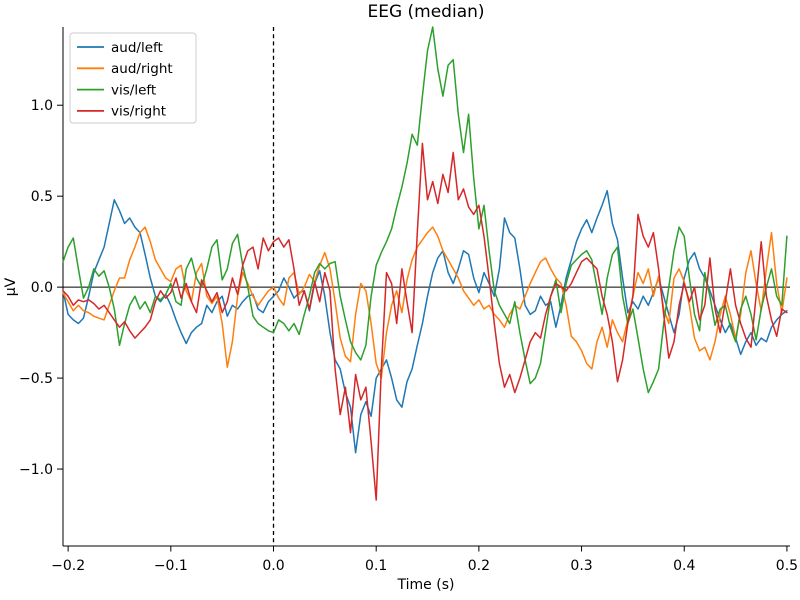 The height and width of the screenshot is (600, 800). I want to click on x-tick-label: 0.5, so click(787, 566).